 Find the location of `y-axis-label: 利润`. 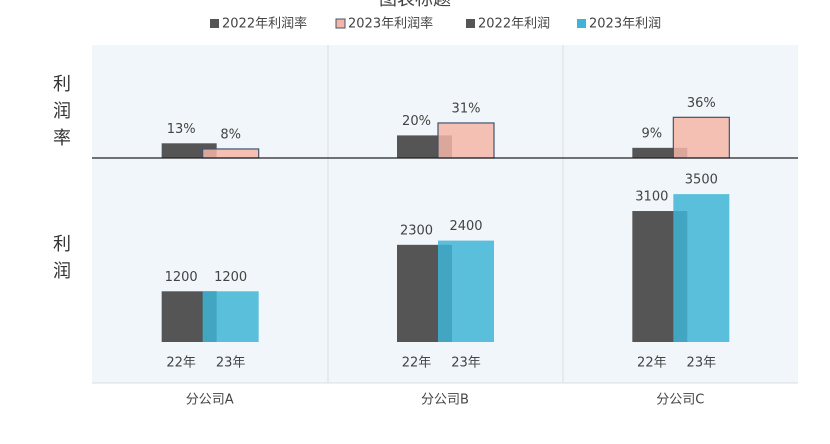

y-axis-label: 利润 is located at coordinates (62, 258).